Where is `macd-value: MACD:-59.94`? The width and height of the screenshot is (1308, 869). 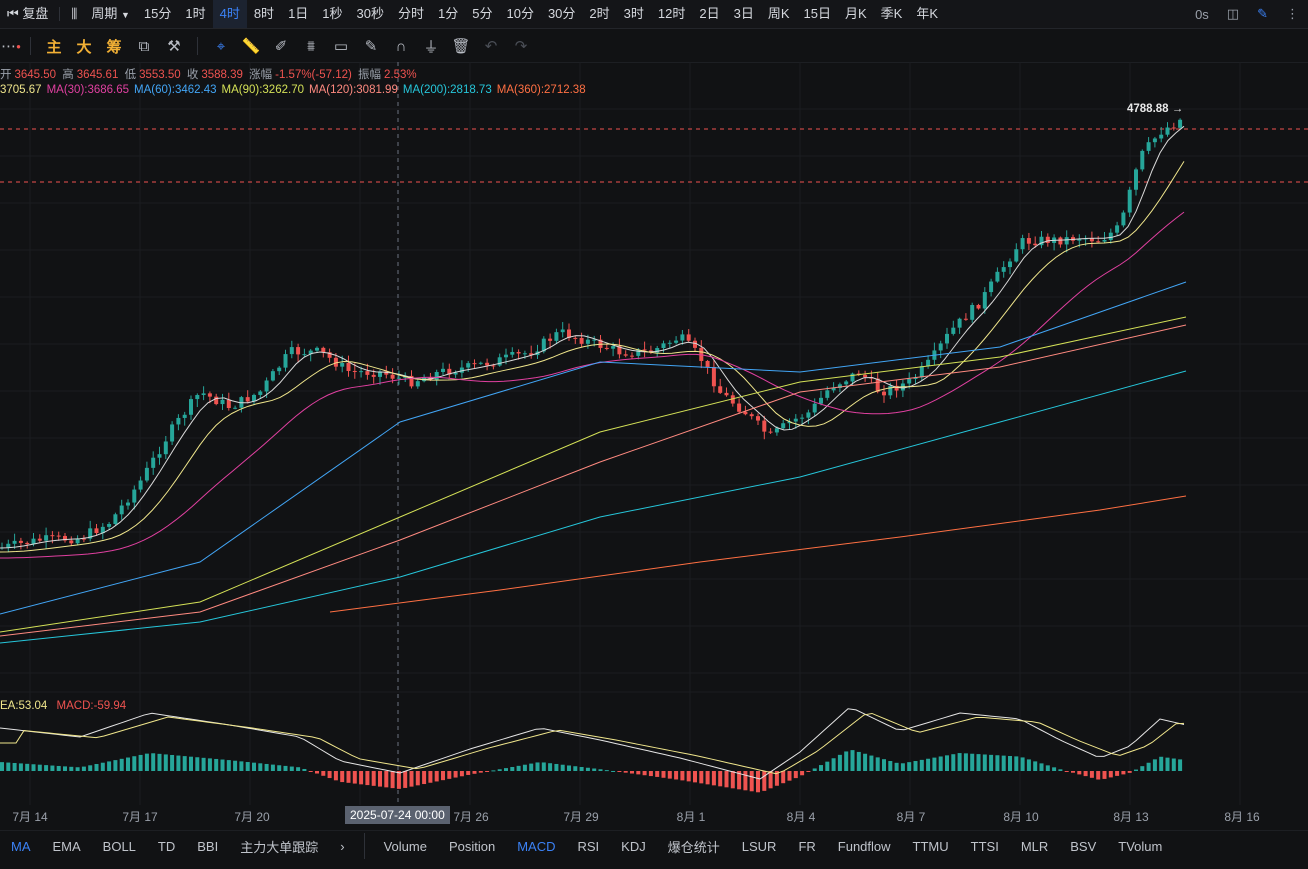
macd-value: MACD:-59.94 is located at coordinates (91, 706).